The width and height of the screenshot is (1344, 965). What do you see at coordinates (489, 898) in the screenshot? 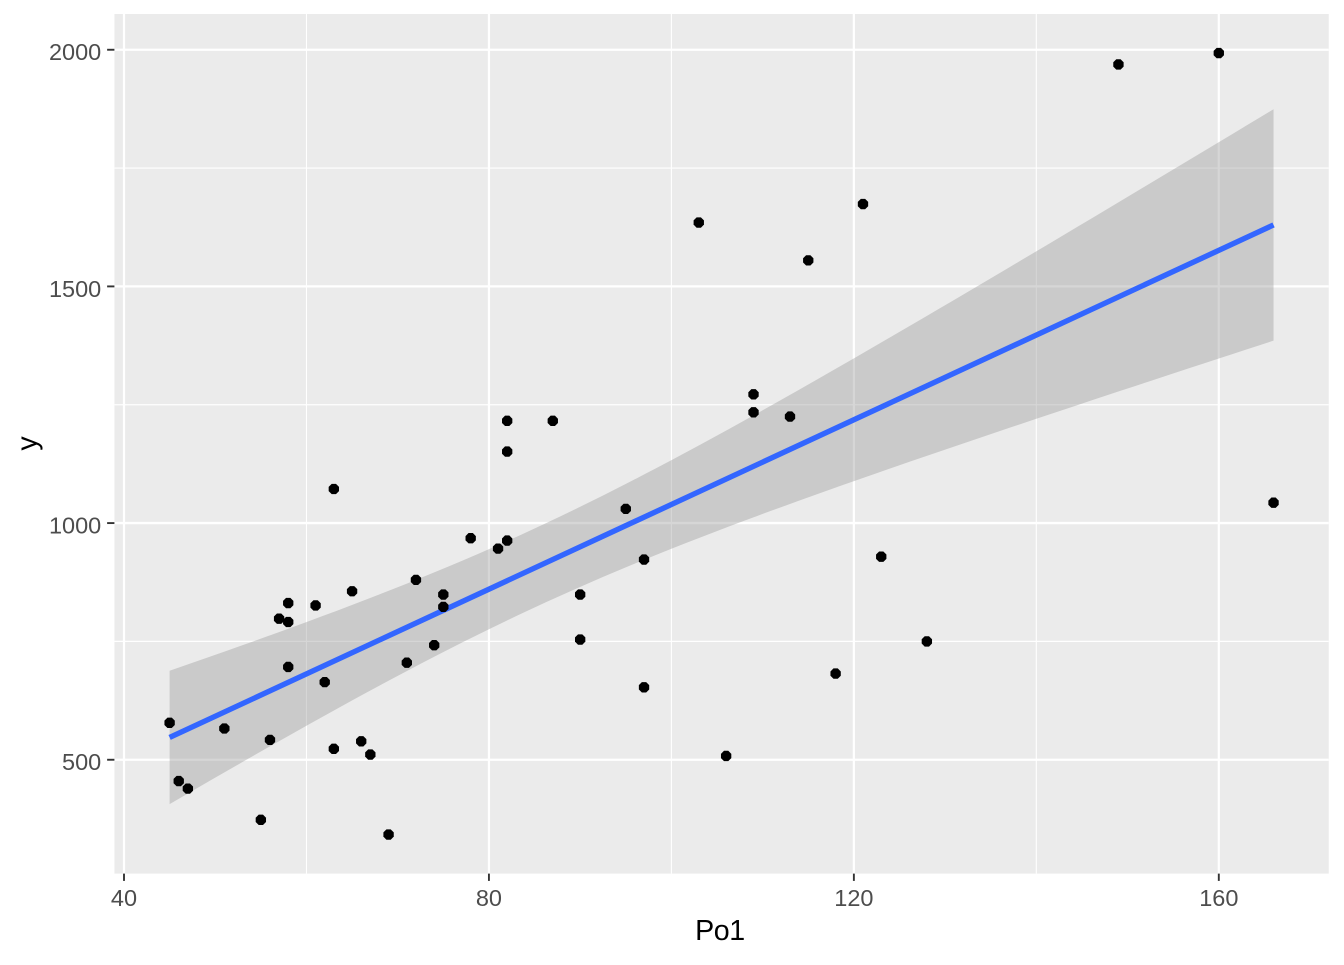
I see `svg-text: 80` at bounding box center [489, 898].